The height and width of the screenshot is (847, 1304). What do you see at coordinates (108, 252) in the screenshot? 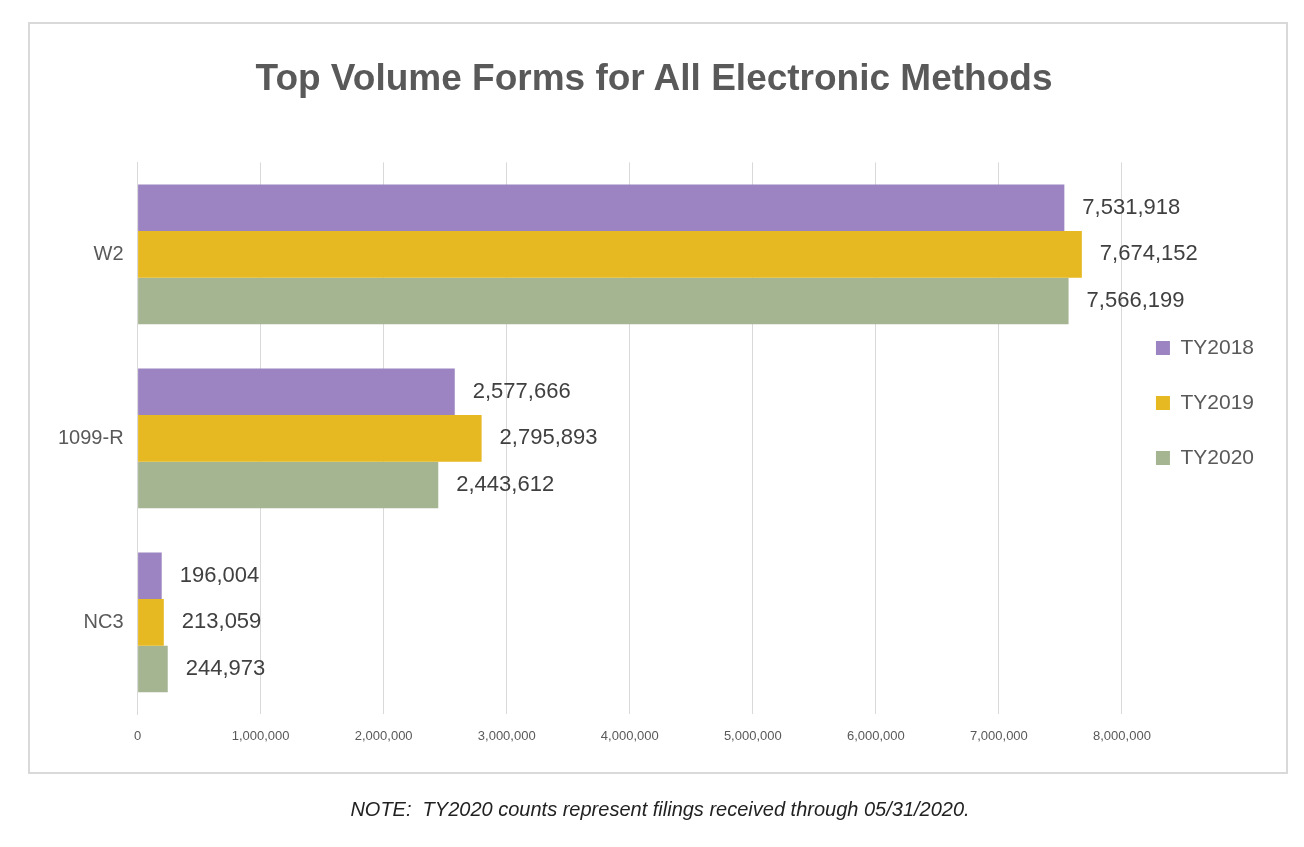
I see `y-tick-label: W2` at bounding box center [108, 252].